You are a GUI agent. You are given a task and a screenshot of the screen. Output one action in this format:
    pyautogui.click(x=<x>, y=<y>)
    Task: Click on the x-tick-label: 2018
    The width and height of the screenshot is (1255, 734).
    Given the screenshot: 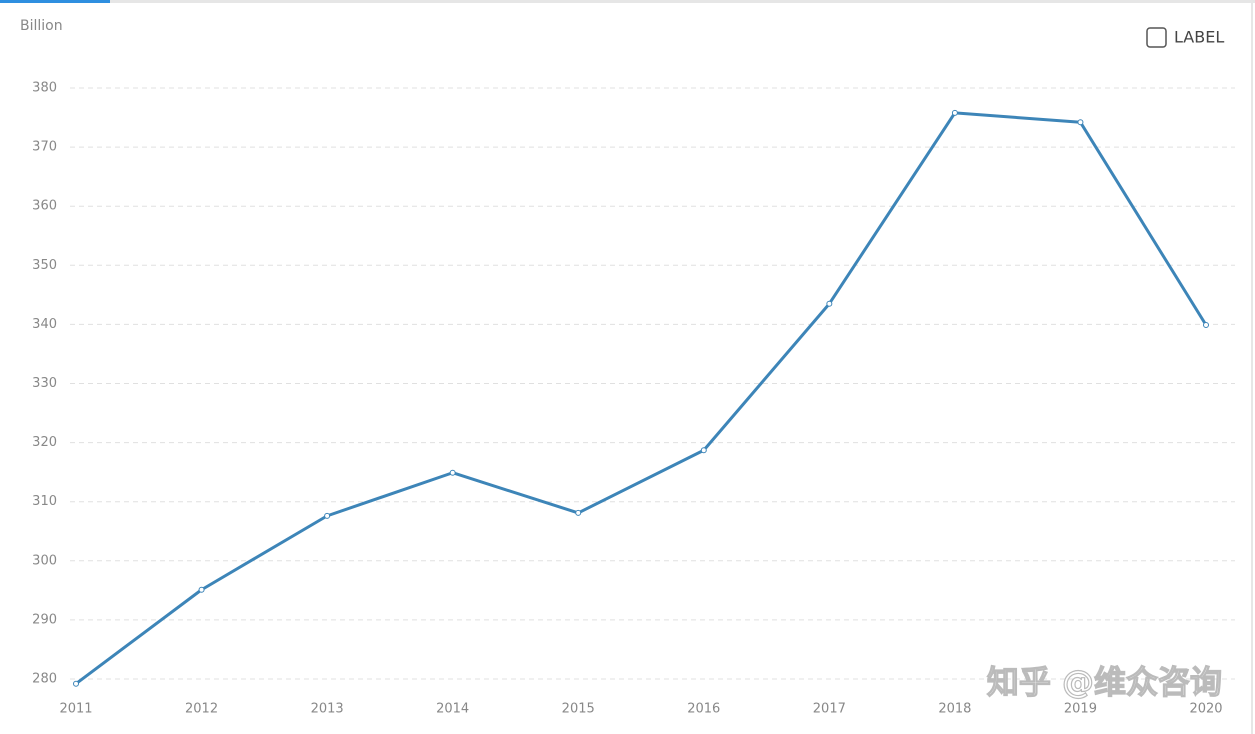 What is the action you would take?
    pyautogui.click(x=954, y=709)
    